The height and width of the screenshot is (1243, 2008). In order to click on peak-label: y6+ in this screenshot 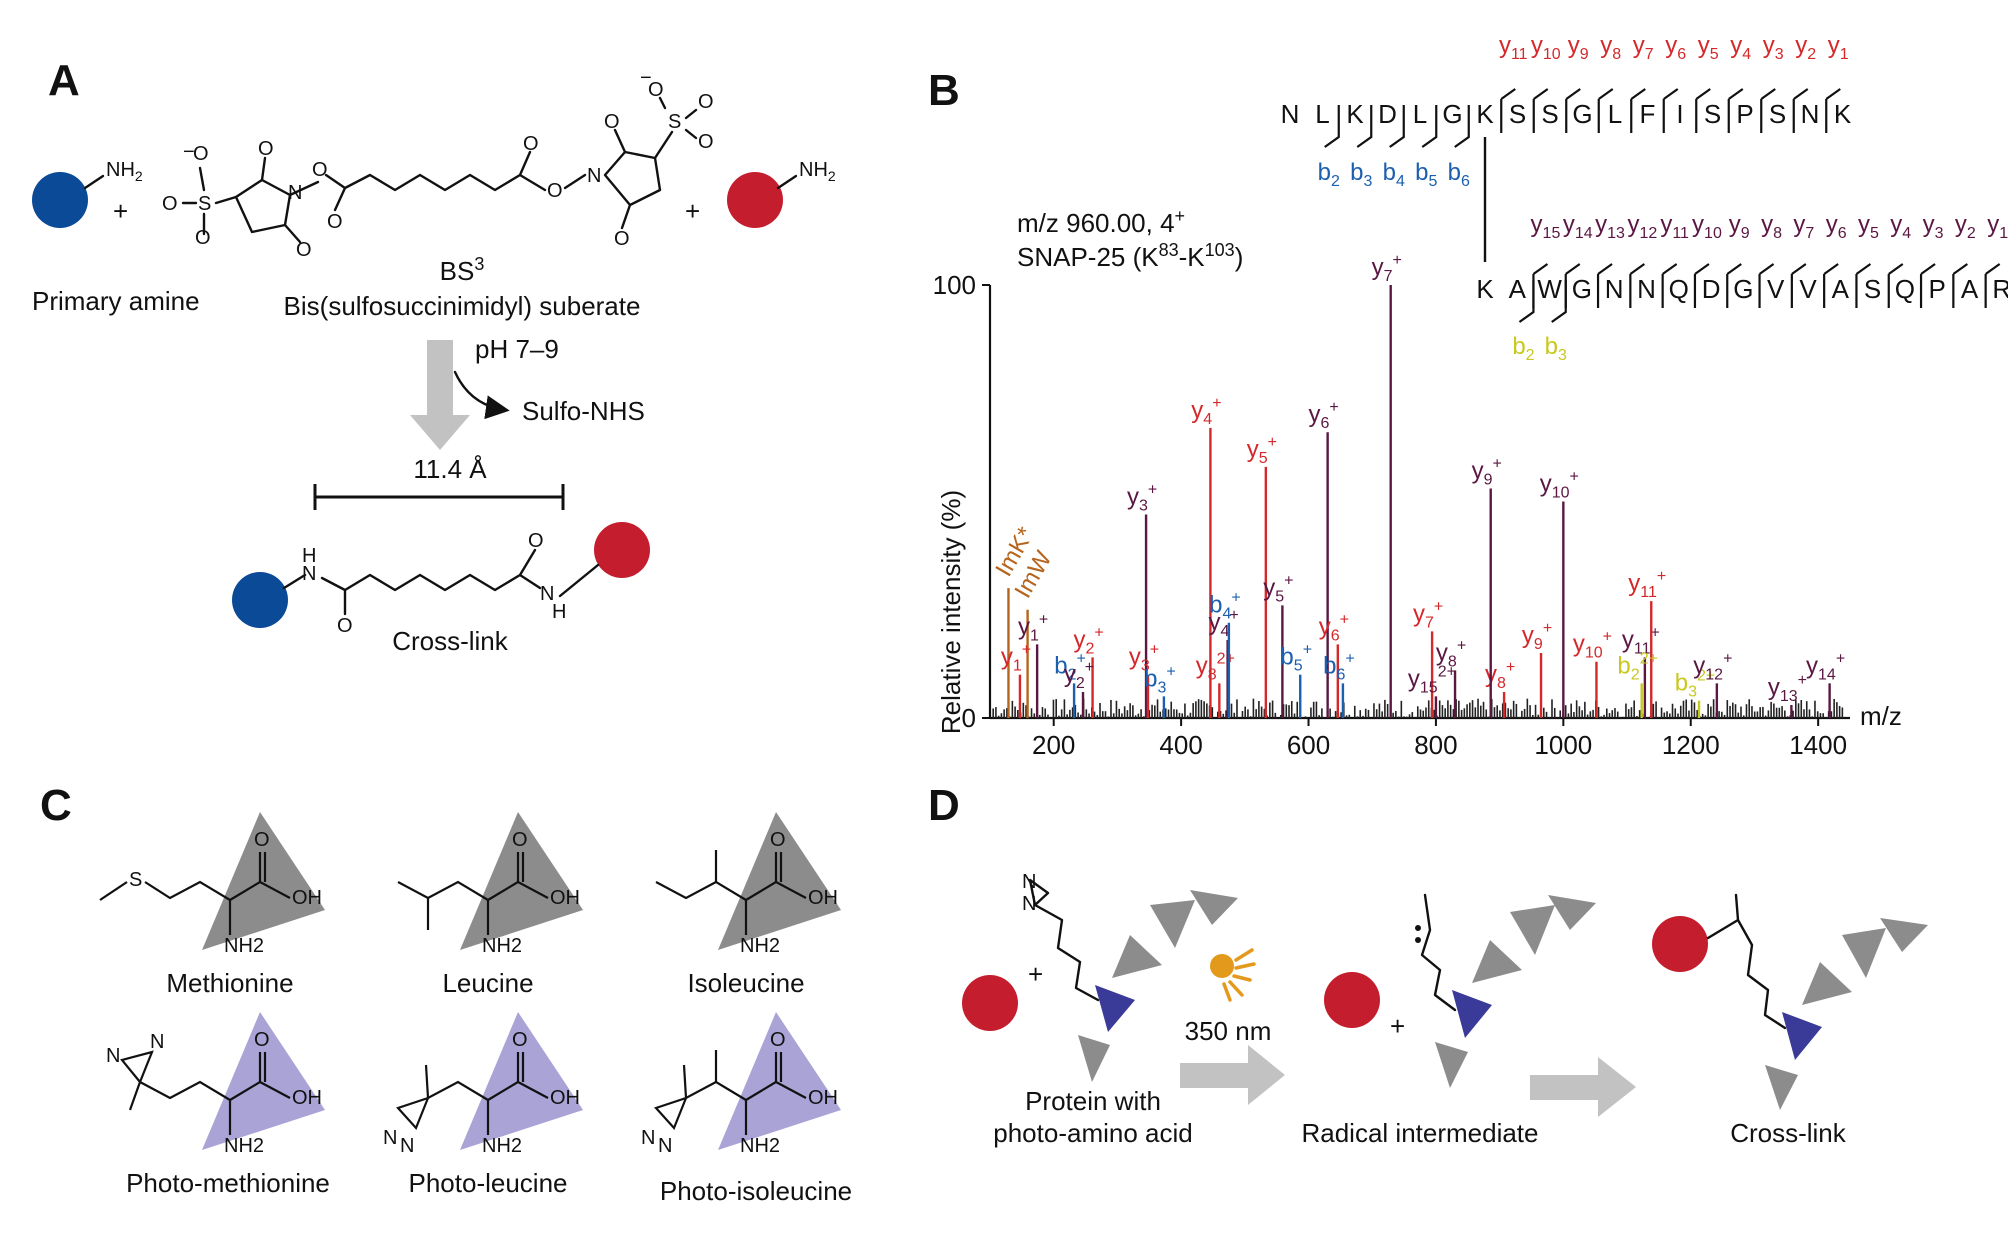, I will do `click(1334, 627)`.